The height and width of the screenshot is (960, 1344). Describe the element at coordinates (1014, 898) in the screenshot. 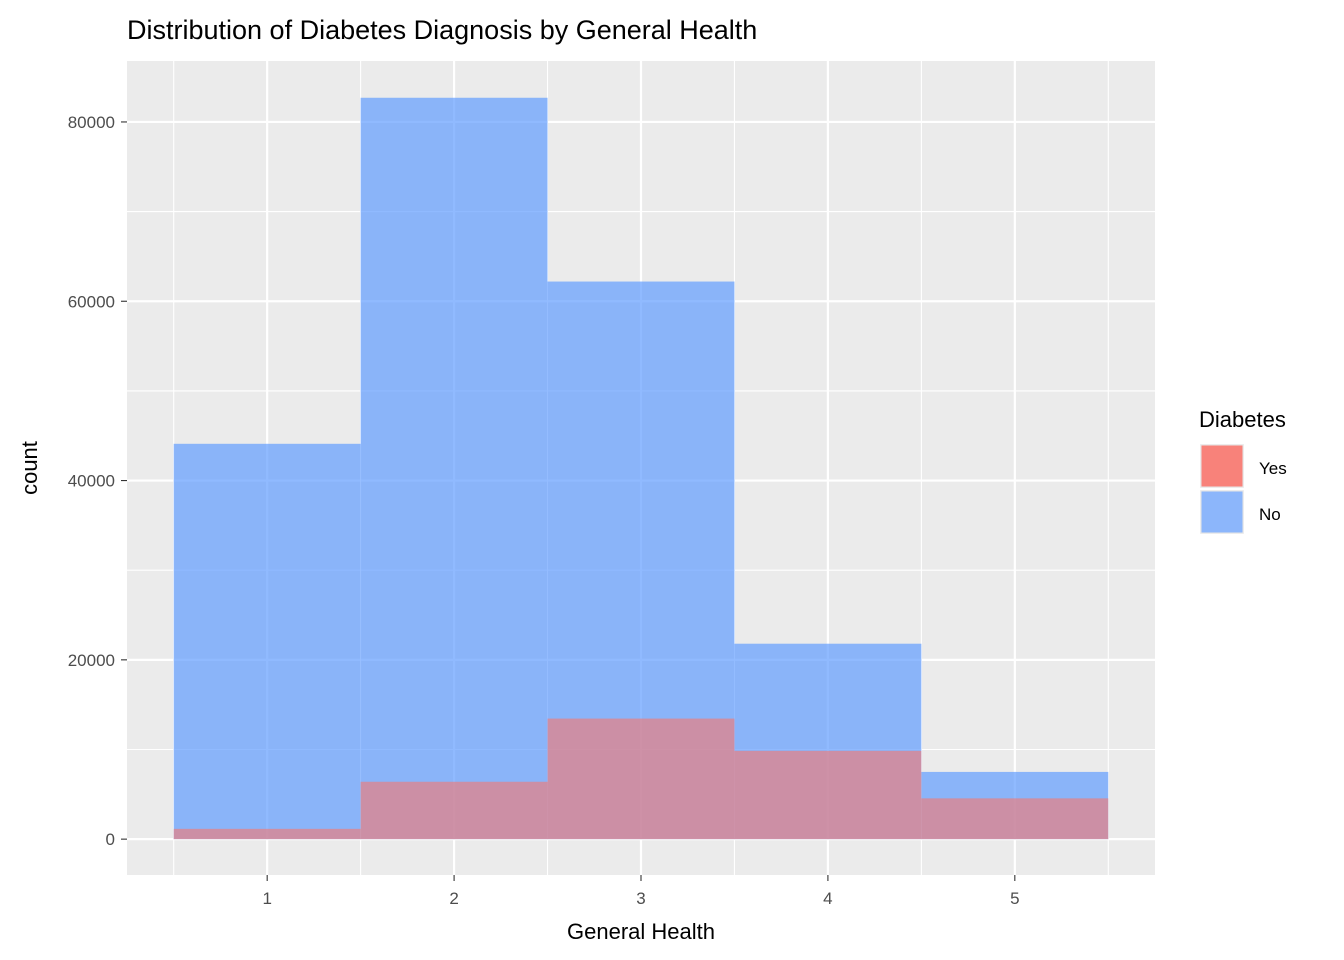

I see `x-tick-label: 5` at that location.